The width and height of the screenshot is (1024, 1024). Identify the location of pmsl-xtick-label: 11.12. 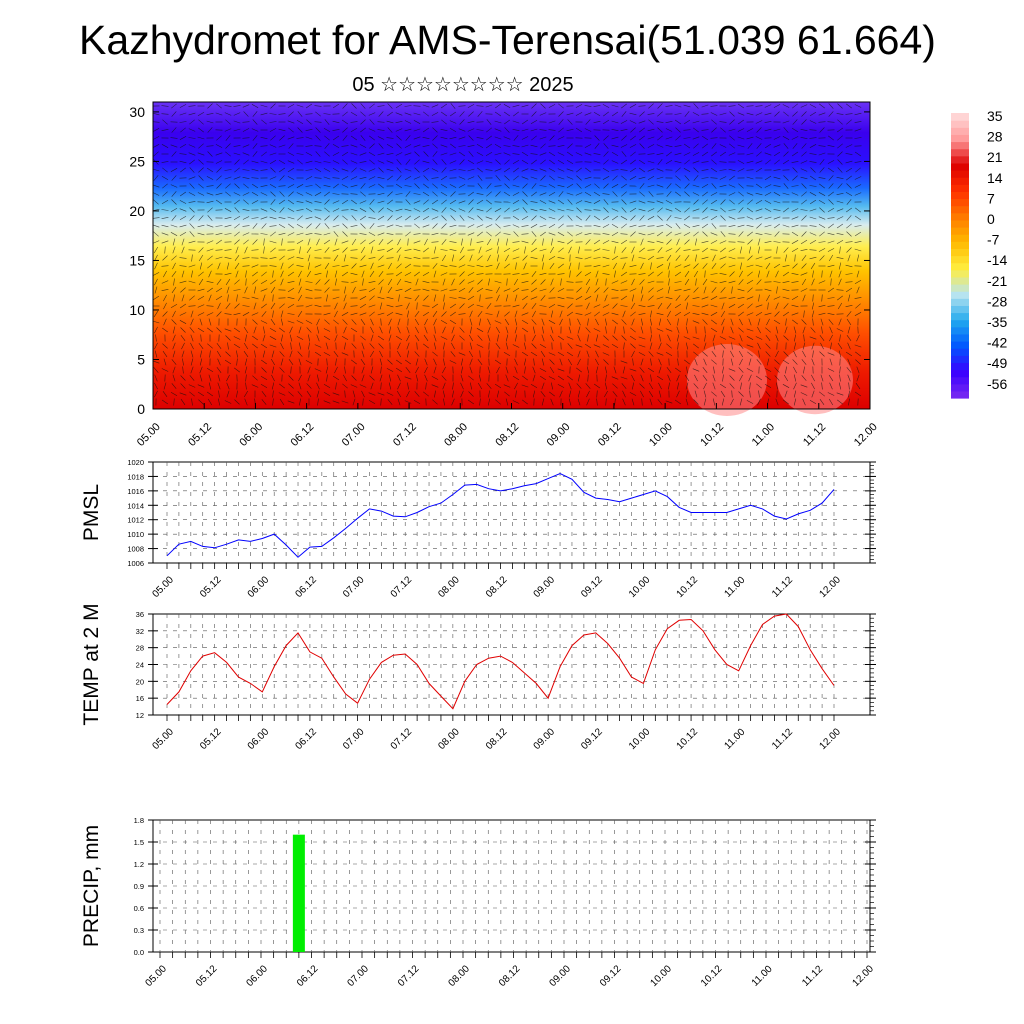
(782, 586).